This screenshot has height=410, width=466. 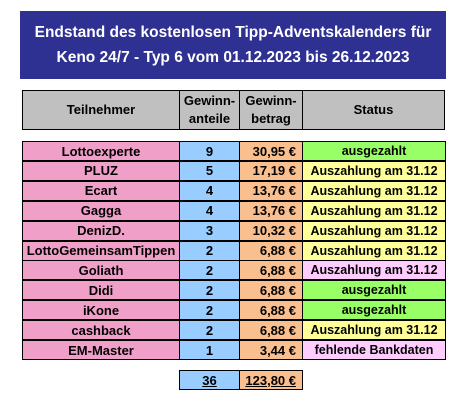 What do you see at coordinates (101, 310) in the screenshot?
I see `participant-name: iKone` at bounding box center [101, 310].